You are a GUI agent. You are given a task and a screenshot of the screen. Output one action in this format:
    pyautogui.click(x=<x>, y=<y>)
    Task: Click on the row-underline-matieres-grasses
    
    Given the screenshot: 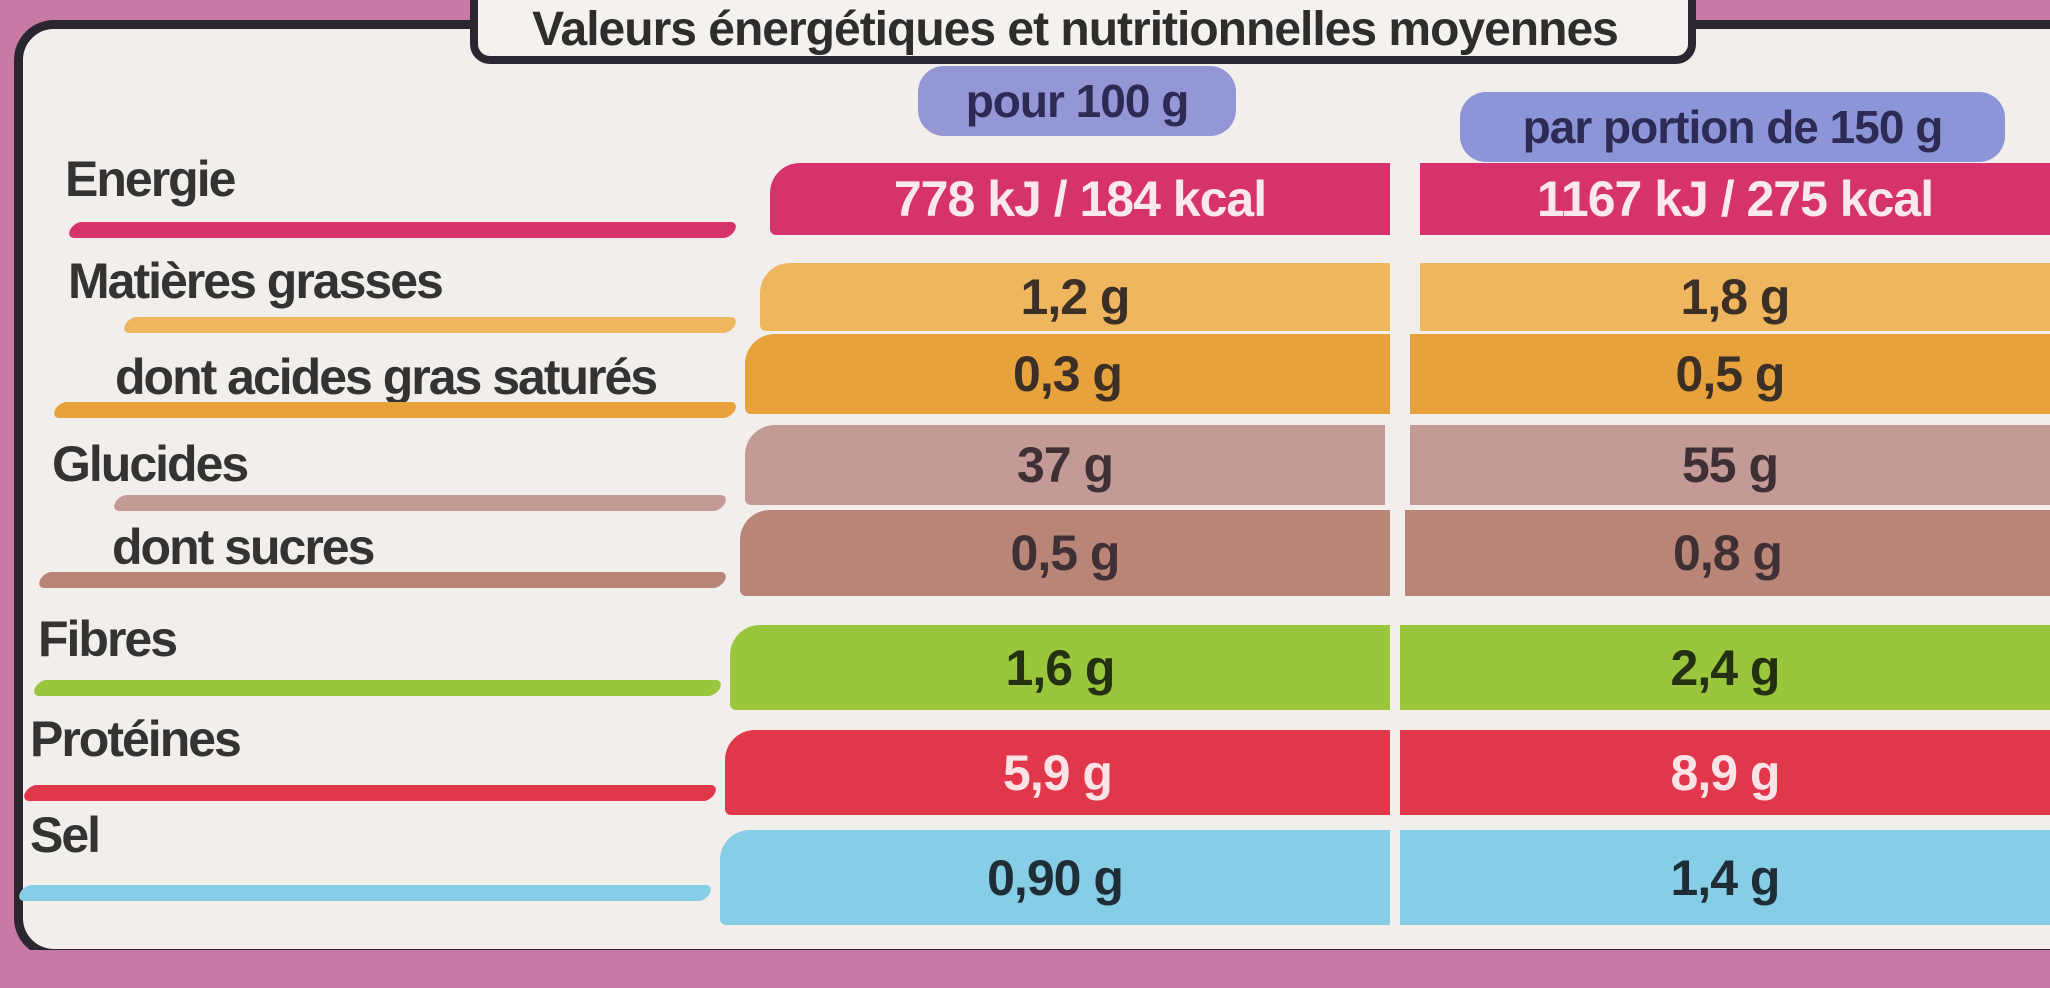 What is the action you would take?
    pyautogui.click(x=430, y=325)
    